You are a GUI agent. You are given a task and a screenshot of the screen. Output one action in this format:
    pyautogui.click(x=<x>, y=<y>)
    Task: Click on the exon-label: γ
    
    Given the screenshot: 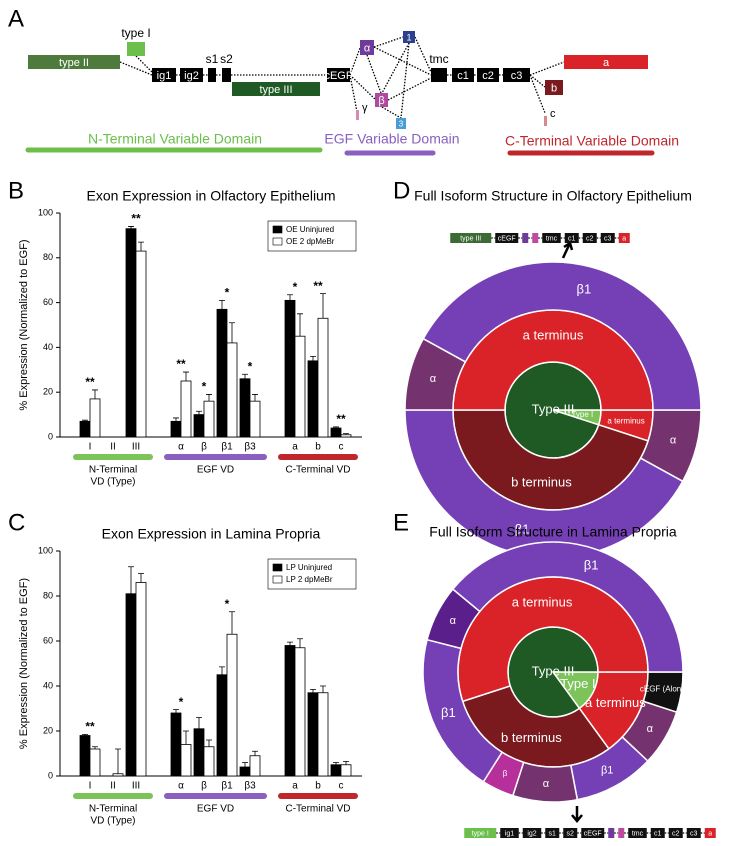 What is the action you would take?
    pyautogui.click(x=365, y=108)
    